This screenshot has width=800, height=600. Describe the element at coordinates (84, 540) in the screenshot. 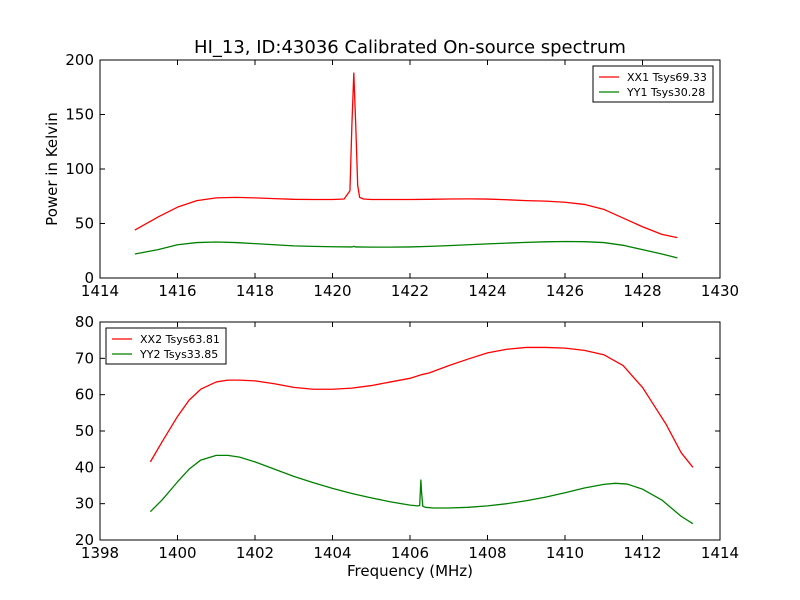

I see `bottom-y-tick-label: 20` at that location.